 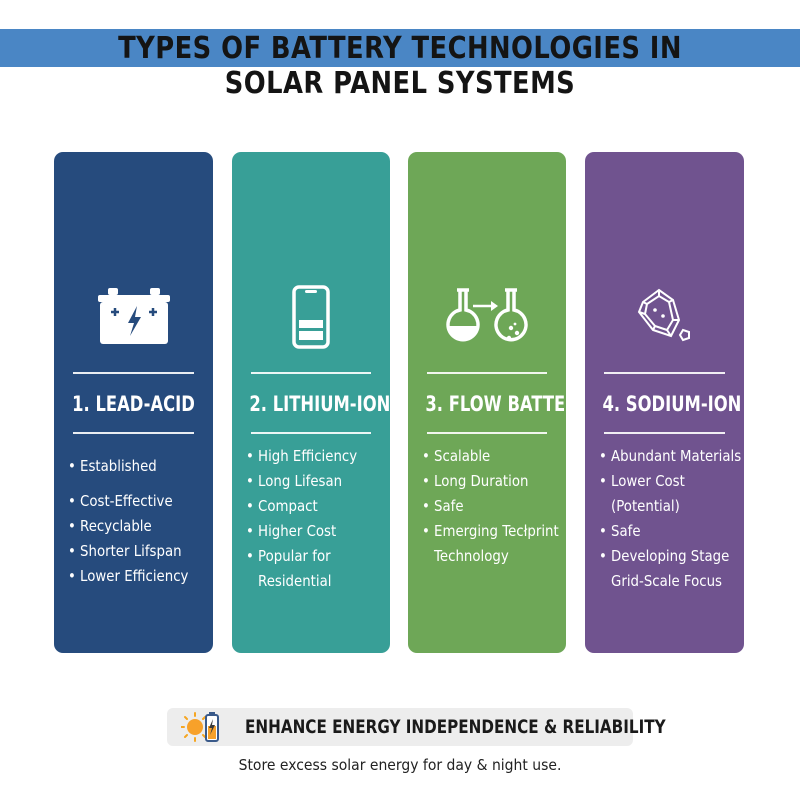 I want to click on list-item-continuation: Residential, so click(x=295, y=581).